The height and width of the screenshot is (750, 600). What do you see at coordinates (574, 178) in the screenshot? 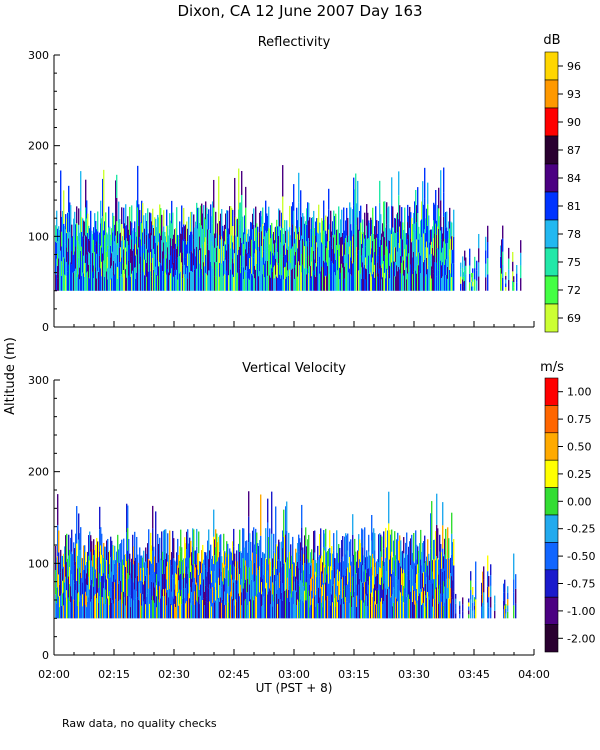
I see `colorbar-label: 84` at bounding box center [574, 178].